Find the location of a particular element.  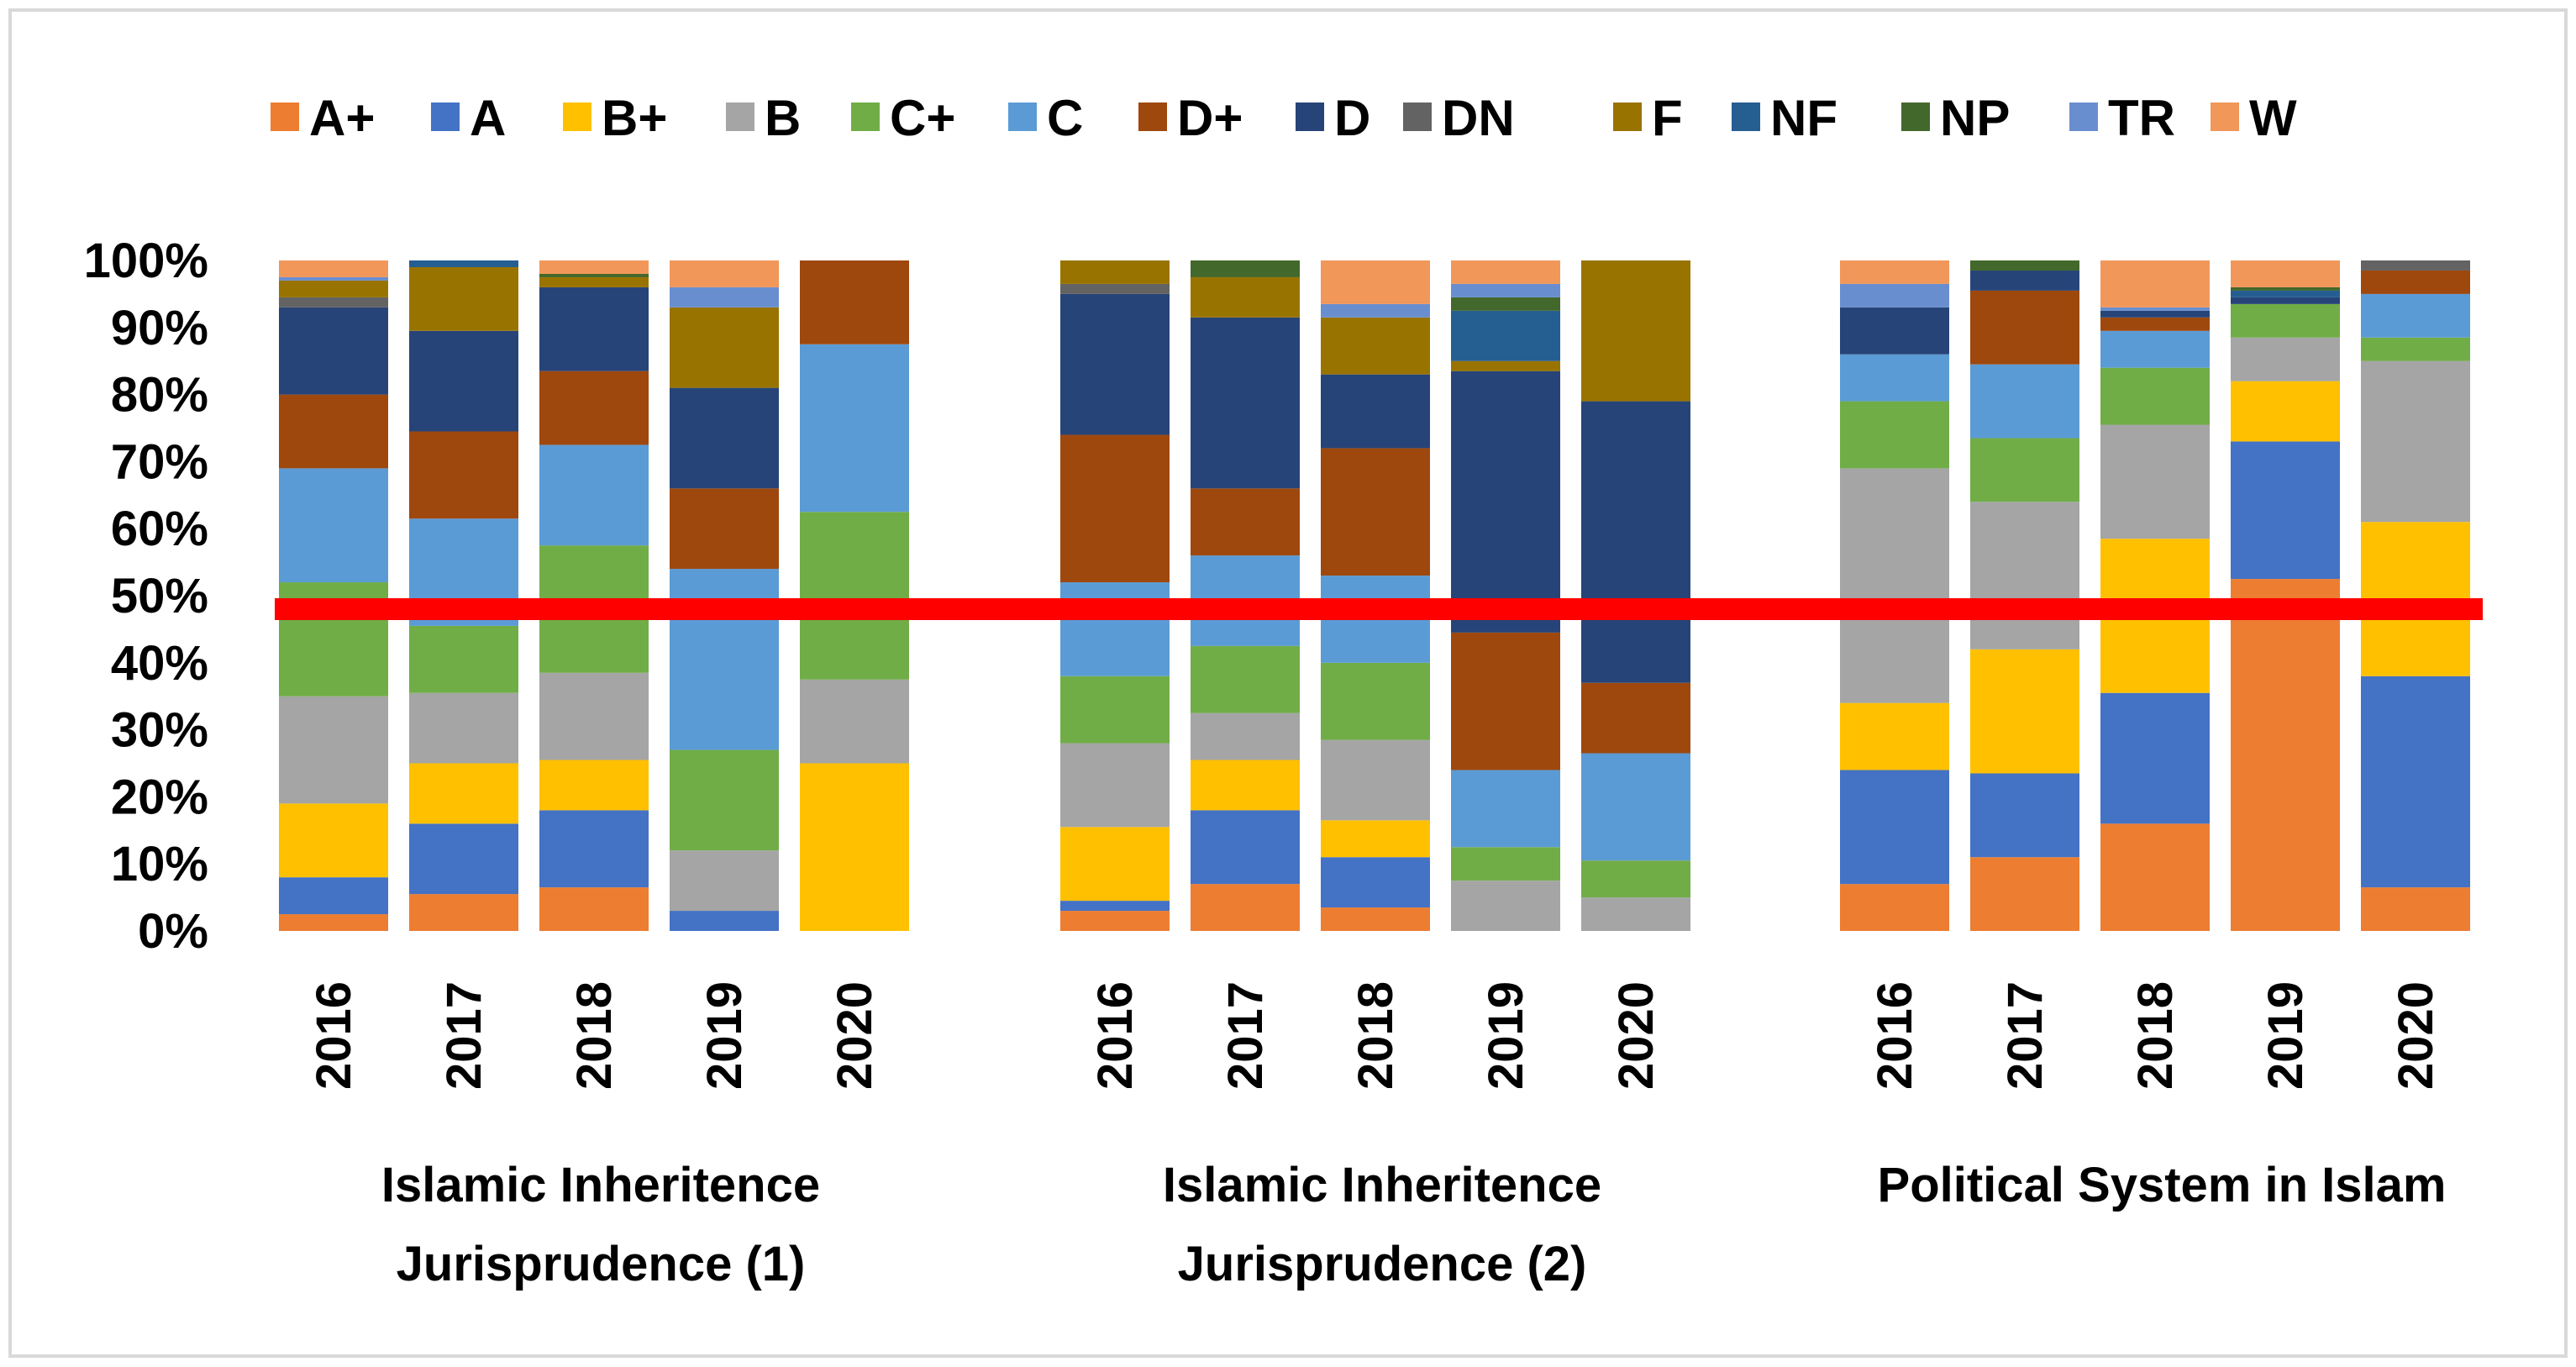

y-tick-label: 100% is located at coordinates (146, 261).